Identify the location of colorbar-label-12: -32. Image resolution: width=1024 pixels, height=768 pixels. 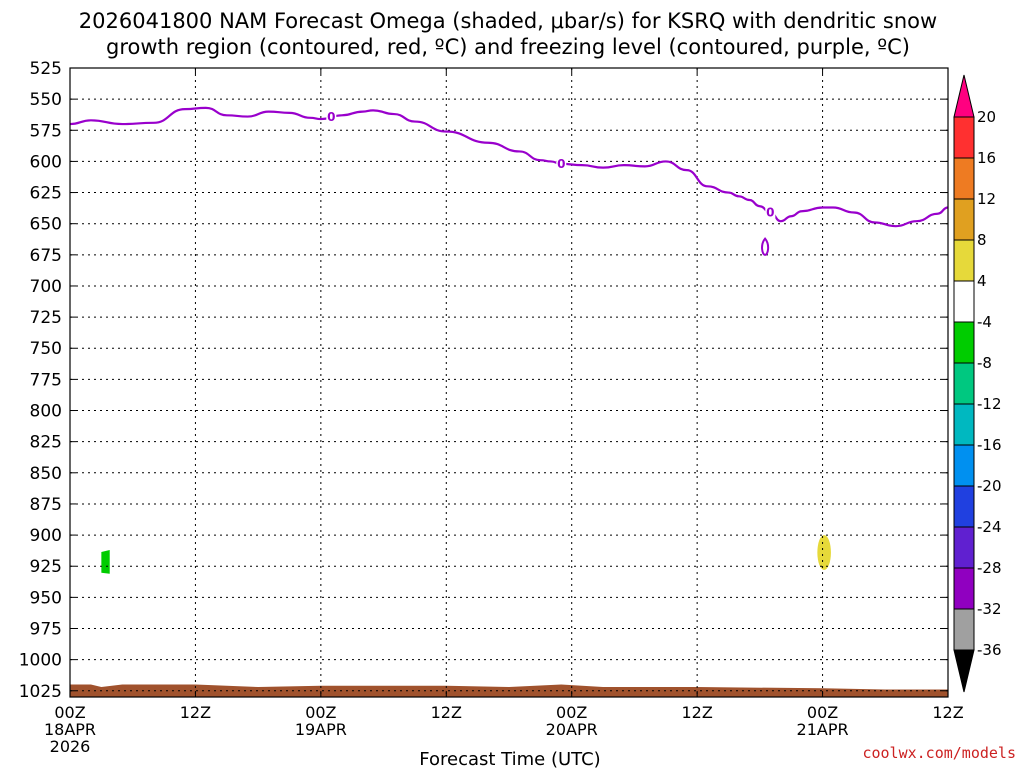
(989, 609).